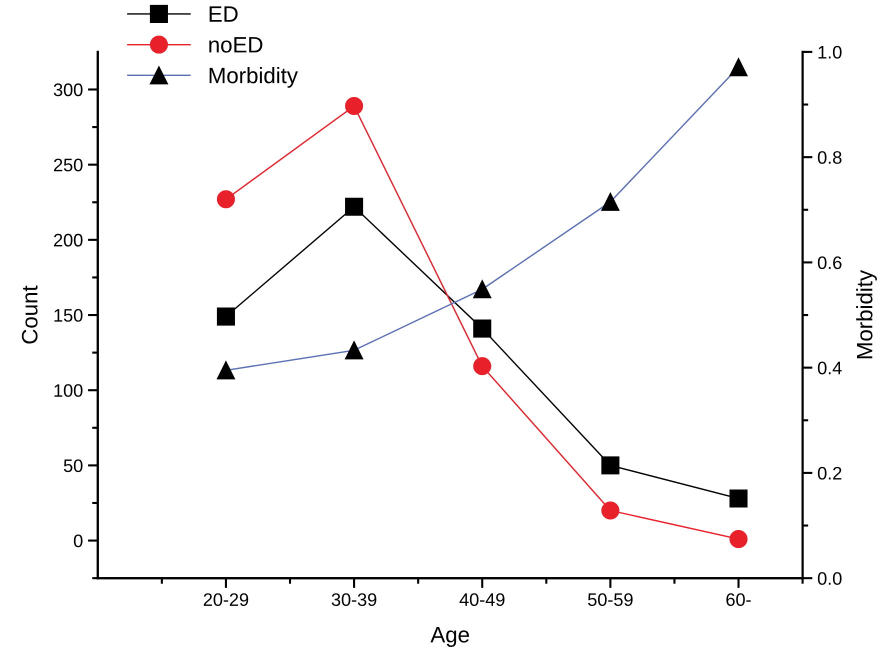 This screenshot has height=657, width=881. Describe the element at coordinates (235, 45) in the screenshot. I see `legend-label: noED` at that location.